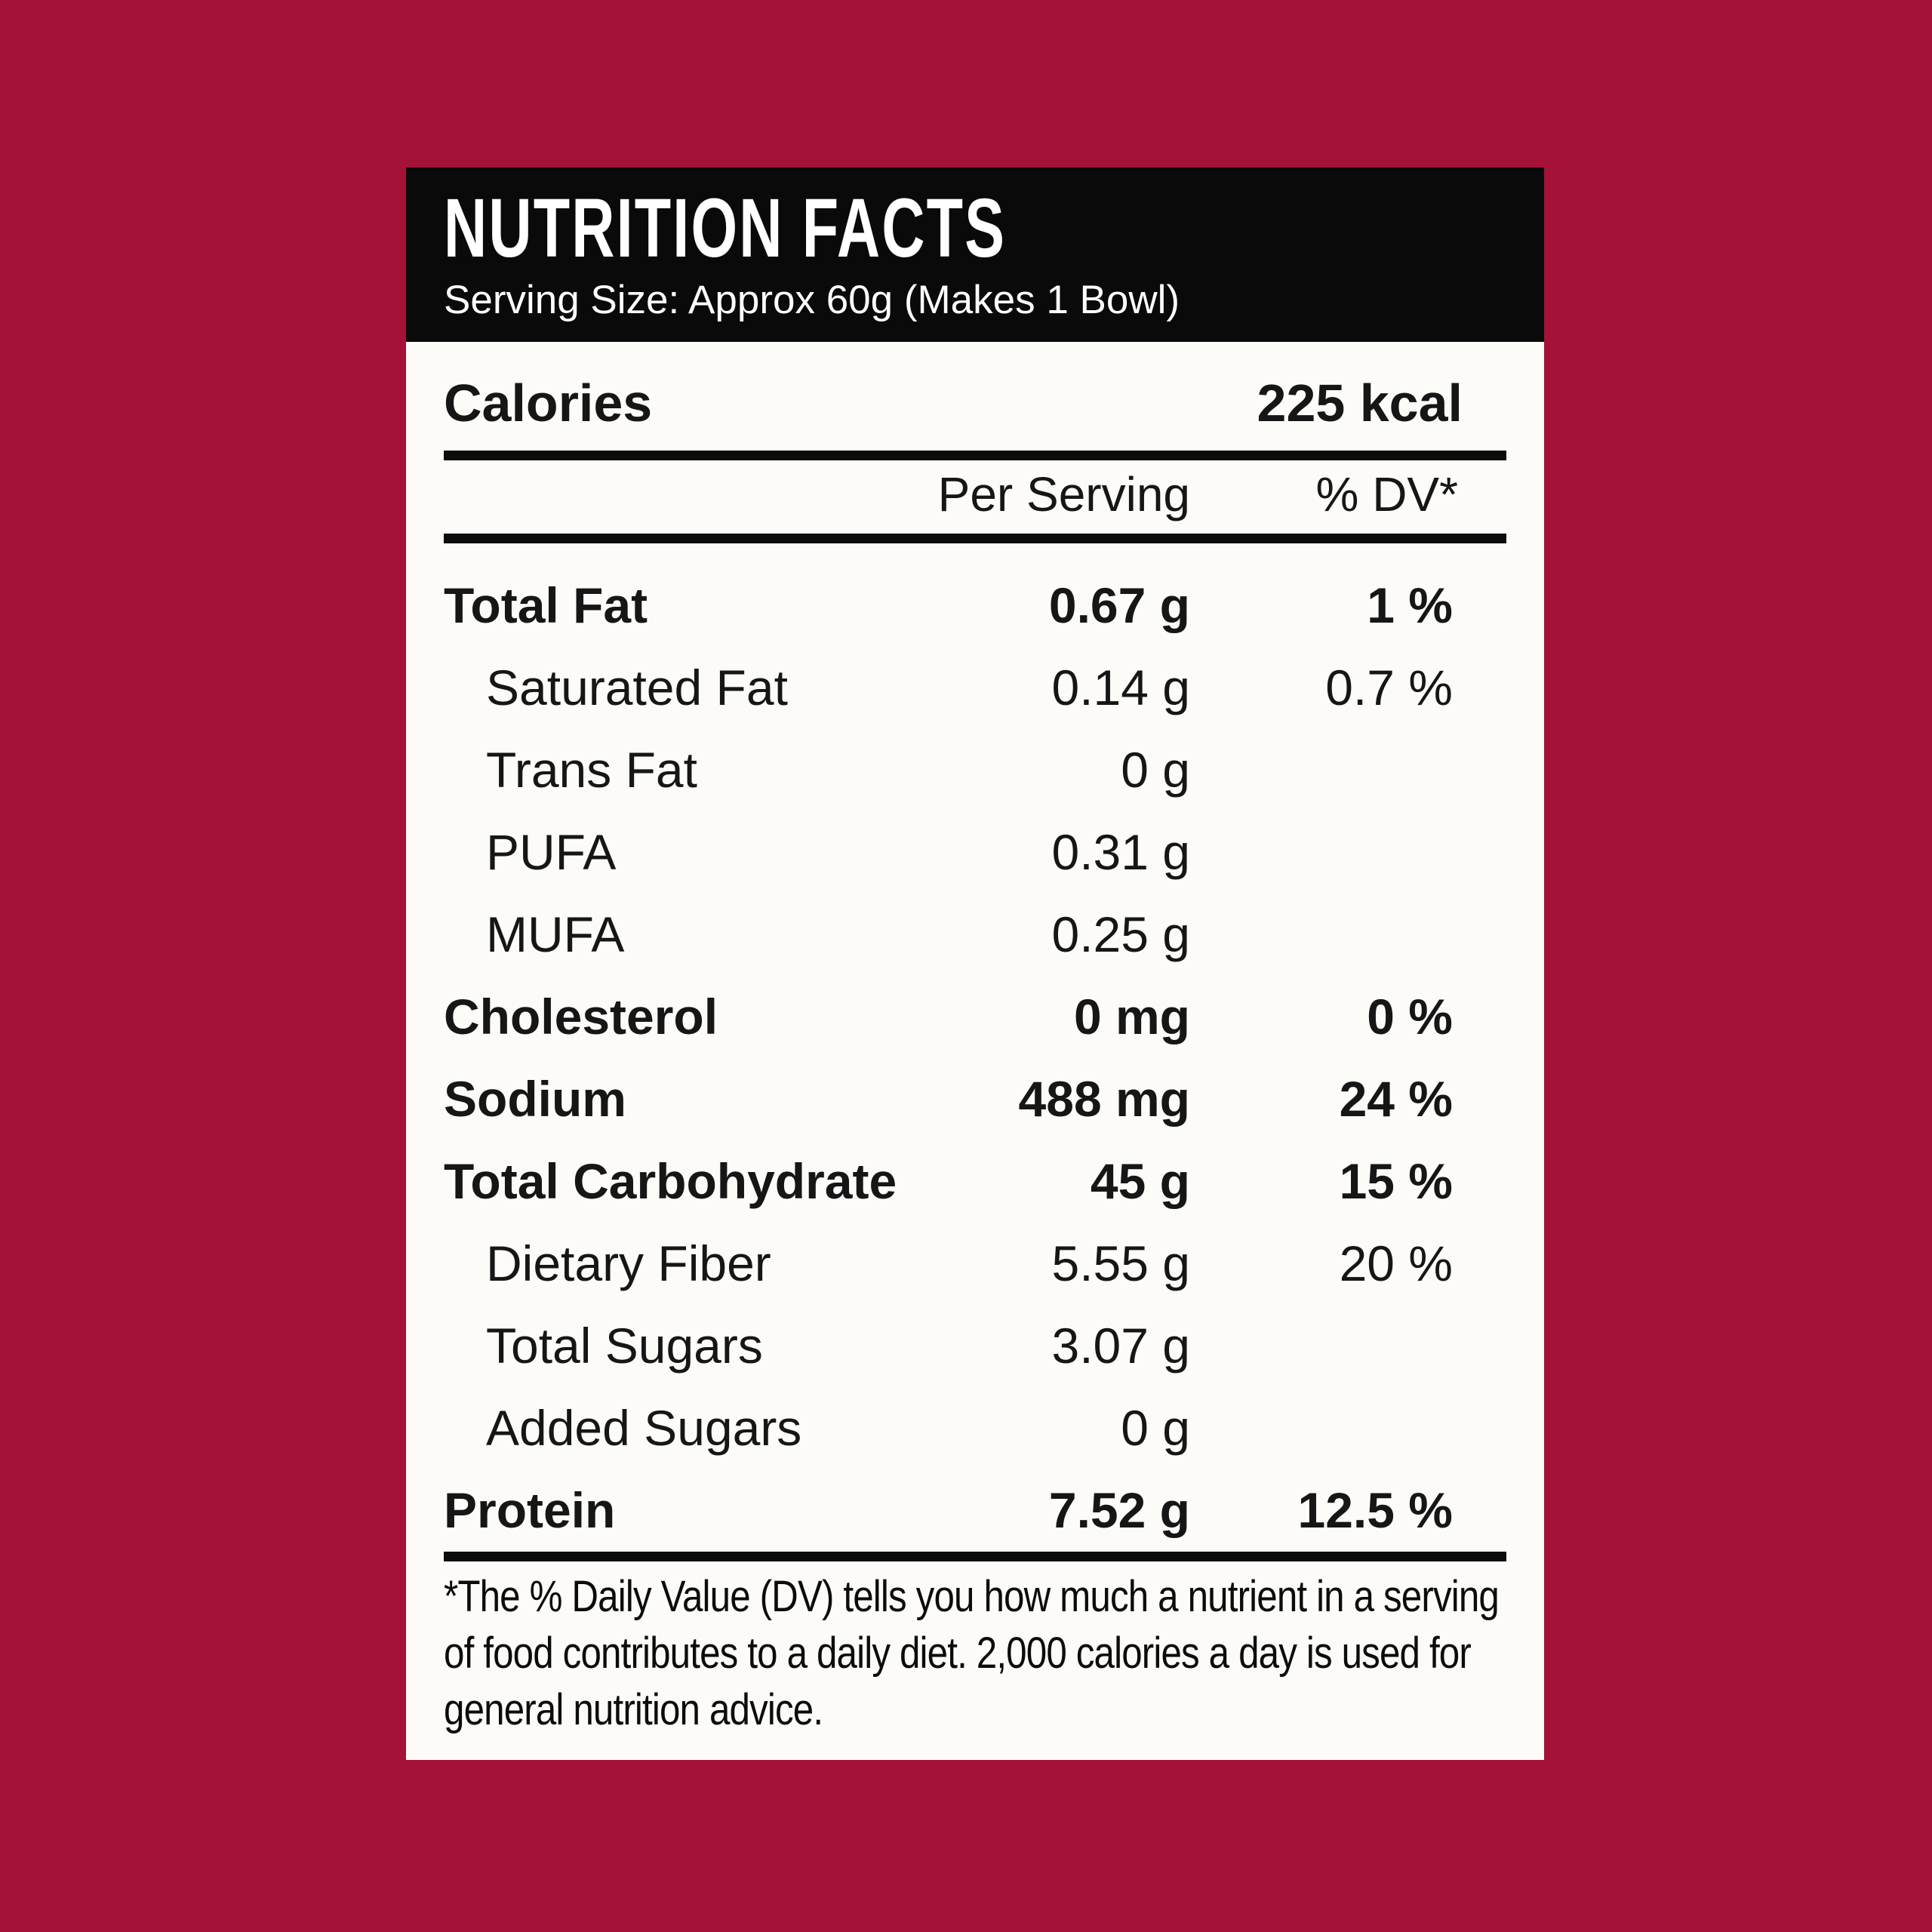 Image resolution: width=1932 pixels, height=1932 pixels. I want to click on nutrient-name: Saturated Fat, so click(637, 687).